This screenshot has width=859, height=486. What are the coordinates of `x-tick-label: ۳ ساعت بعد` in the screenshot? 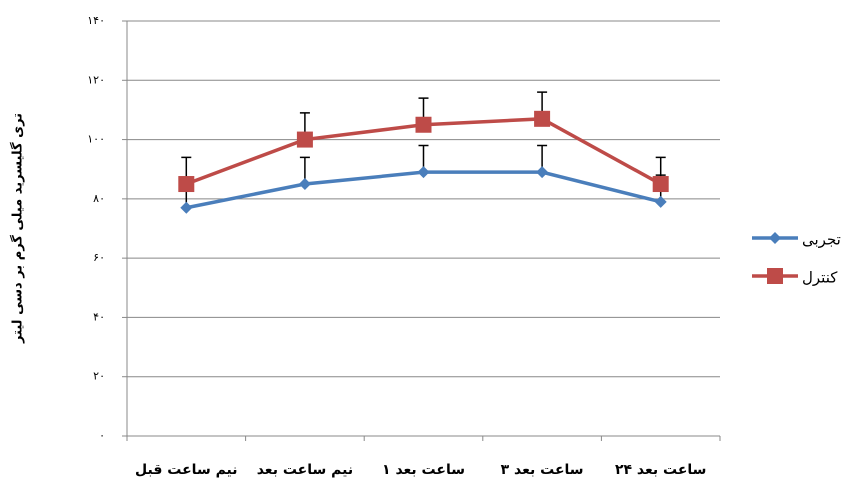 It's located at (542, 470).